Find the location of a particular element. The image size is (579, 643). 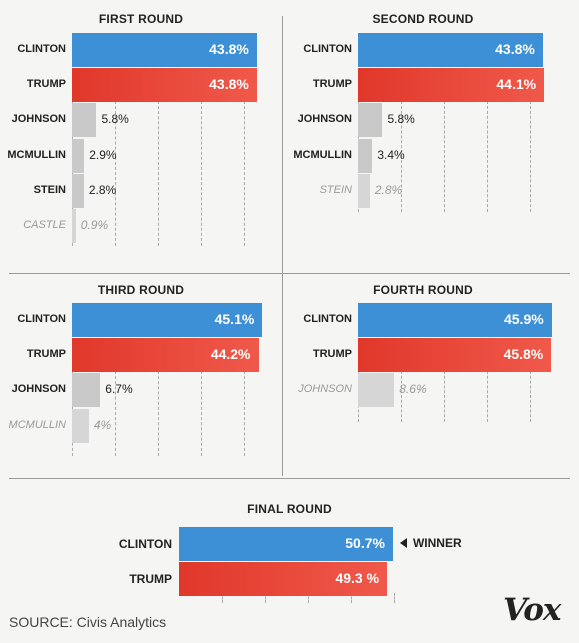

value-label: 4% is located at coordinates (102, 424).